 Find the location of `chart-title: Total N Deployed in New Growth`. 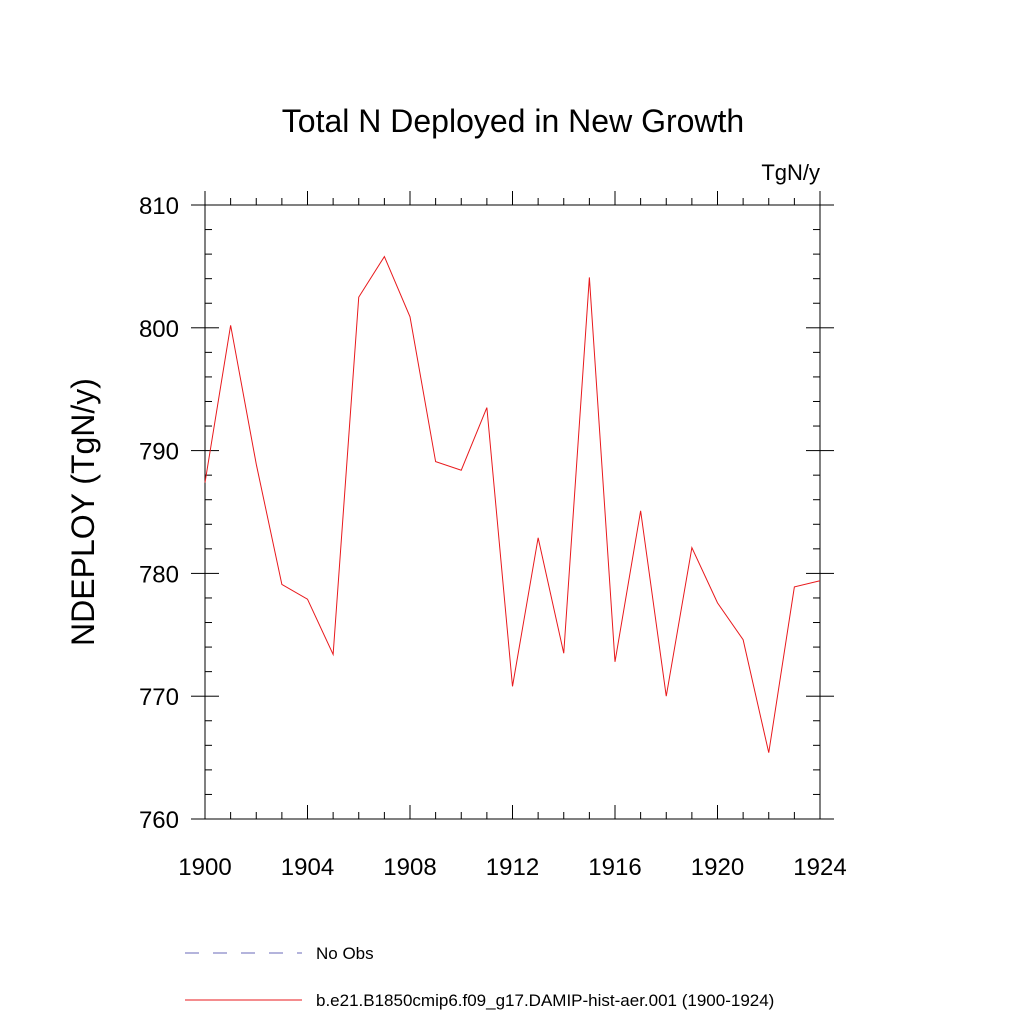

chart-title: Total N Deployed in New Growth is located at coordinates (513, 121).